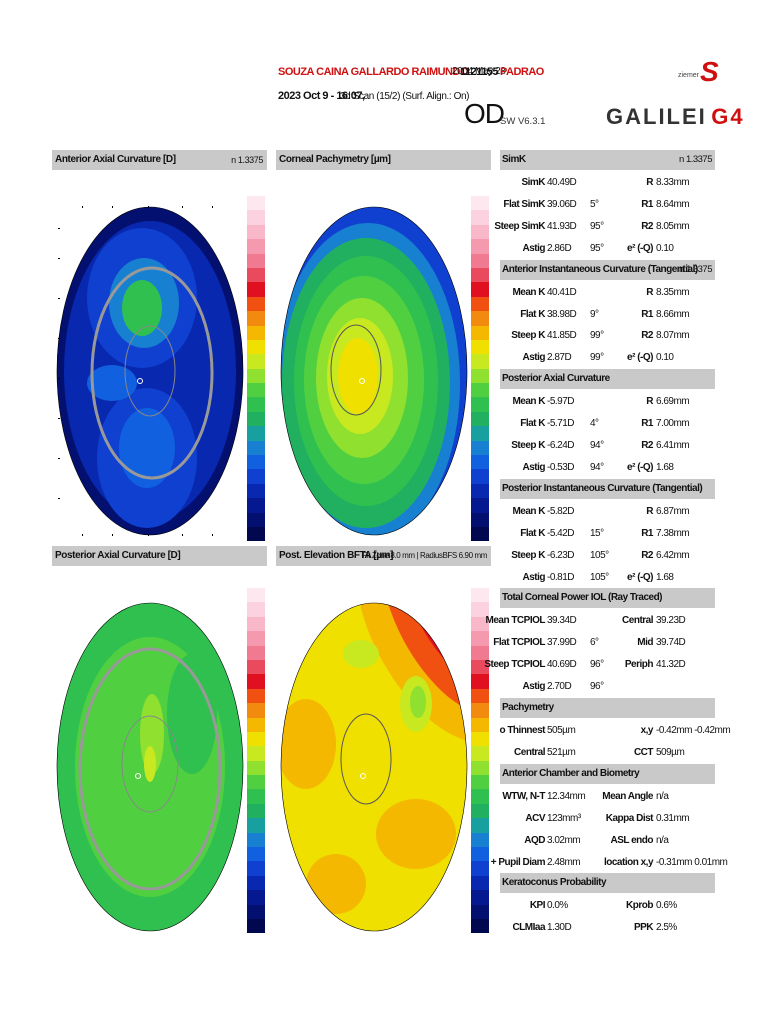  What do you see at coordinates (562, 643) in the screenshot?
I see `row-v1: 37.99D` at bounding box center [562, 643].